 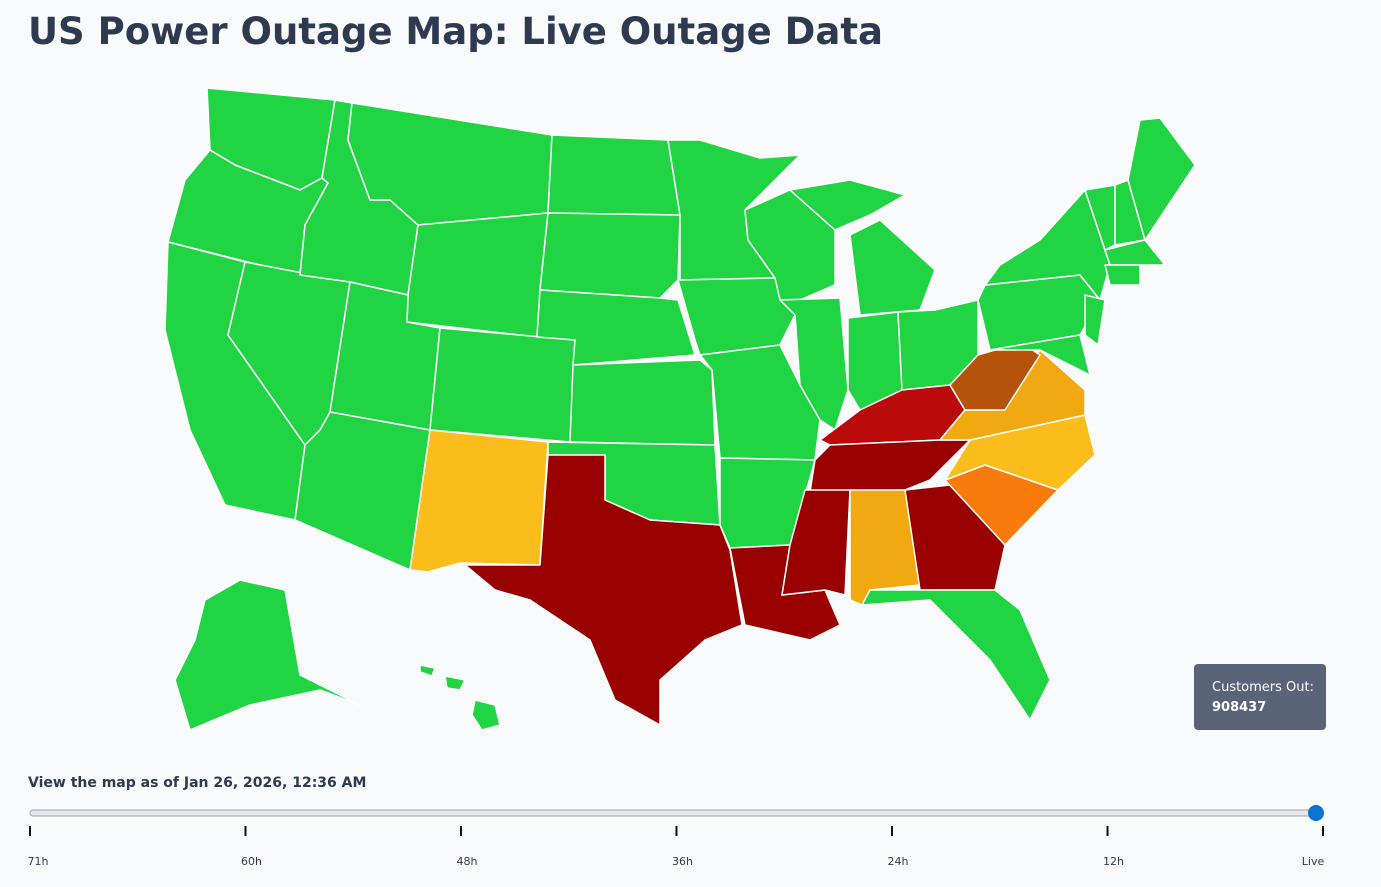 I want to click on slider-track, so click(x=674, y=813).